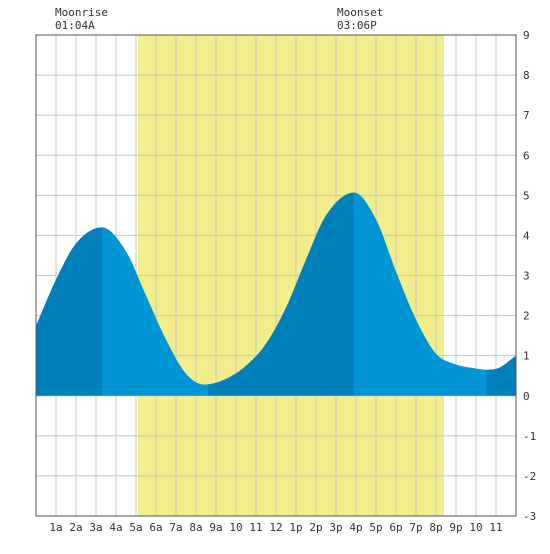  I want to click on x-tick-label: 7p, so click(415, 527).